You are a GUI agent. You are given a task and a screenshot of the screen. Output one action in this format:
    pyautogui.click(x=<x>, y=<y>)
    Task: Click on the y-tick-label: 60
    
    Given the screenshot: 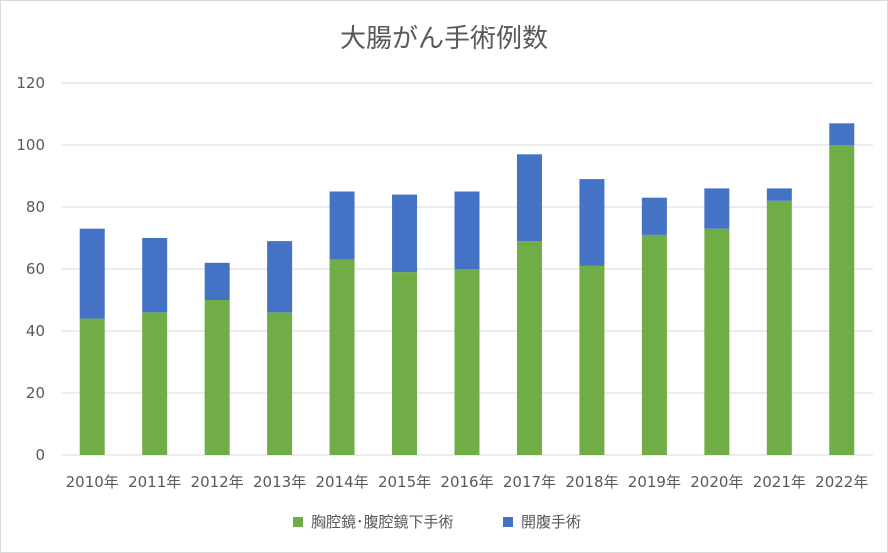 What is the action you would take?
    pyautogui.click(x=35, y=269)
    